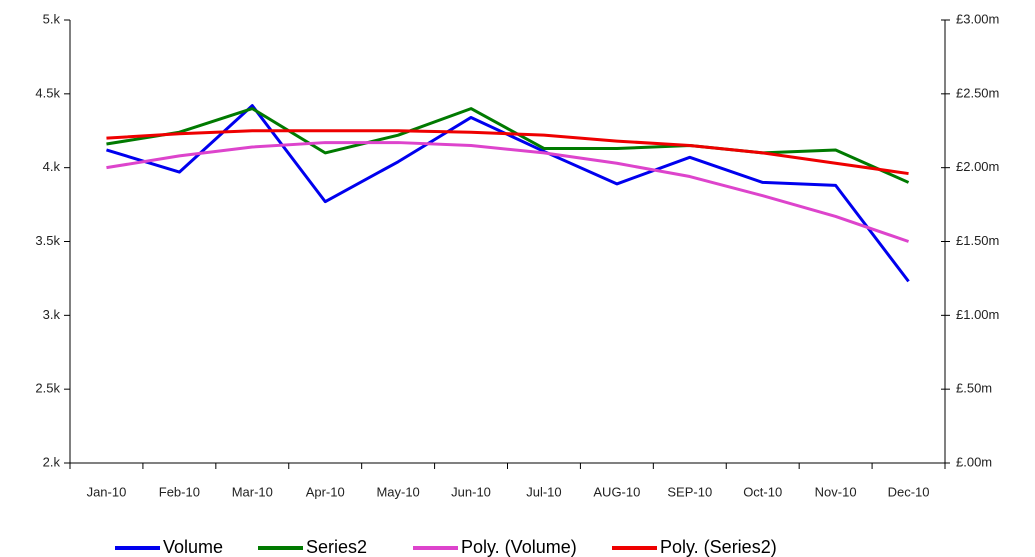 Image resolution: width=1035 pixels, height=557 pixels. What do you see at coordinates (397, 491) in the screenshot?
I see `x-tick-label: May-10` at bounding box center [397, 491].